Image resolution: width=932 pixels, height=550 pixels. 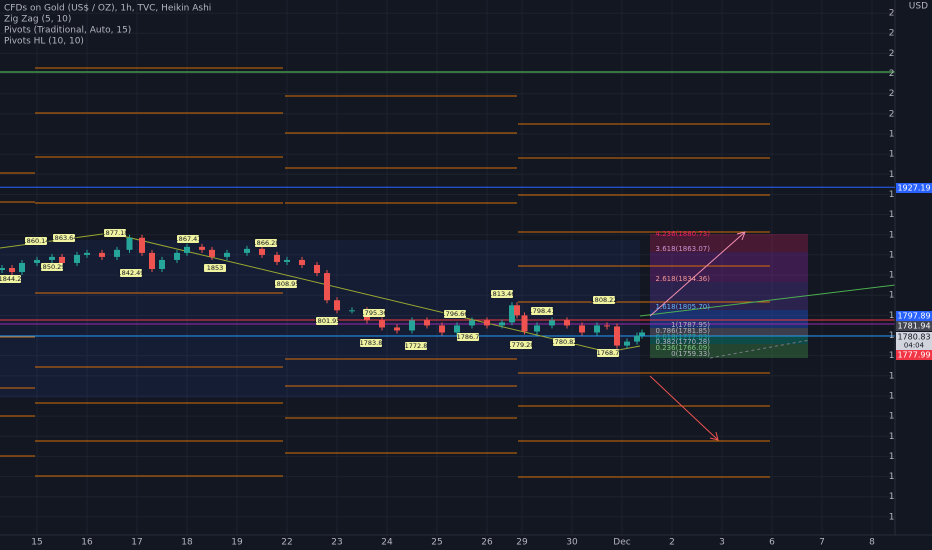 I want to click on fib-label: 4.236(1880.73), so click(x=683, y=234).